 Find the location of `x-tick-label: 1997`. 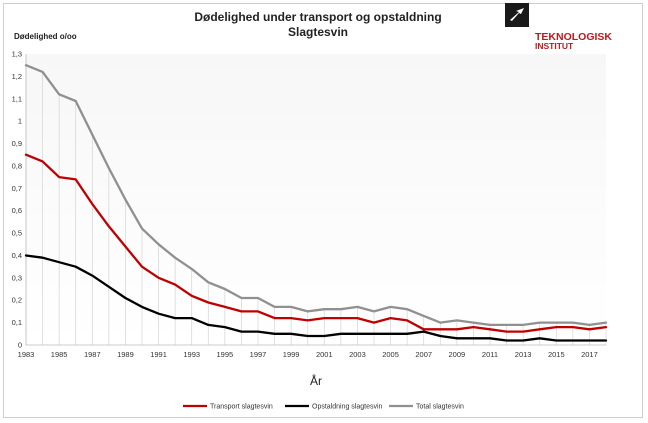

x-tick-label: 1997 is located at coordinates (258, 354).